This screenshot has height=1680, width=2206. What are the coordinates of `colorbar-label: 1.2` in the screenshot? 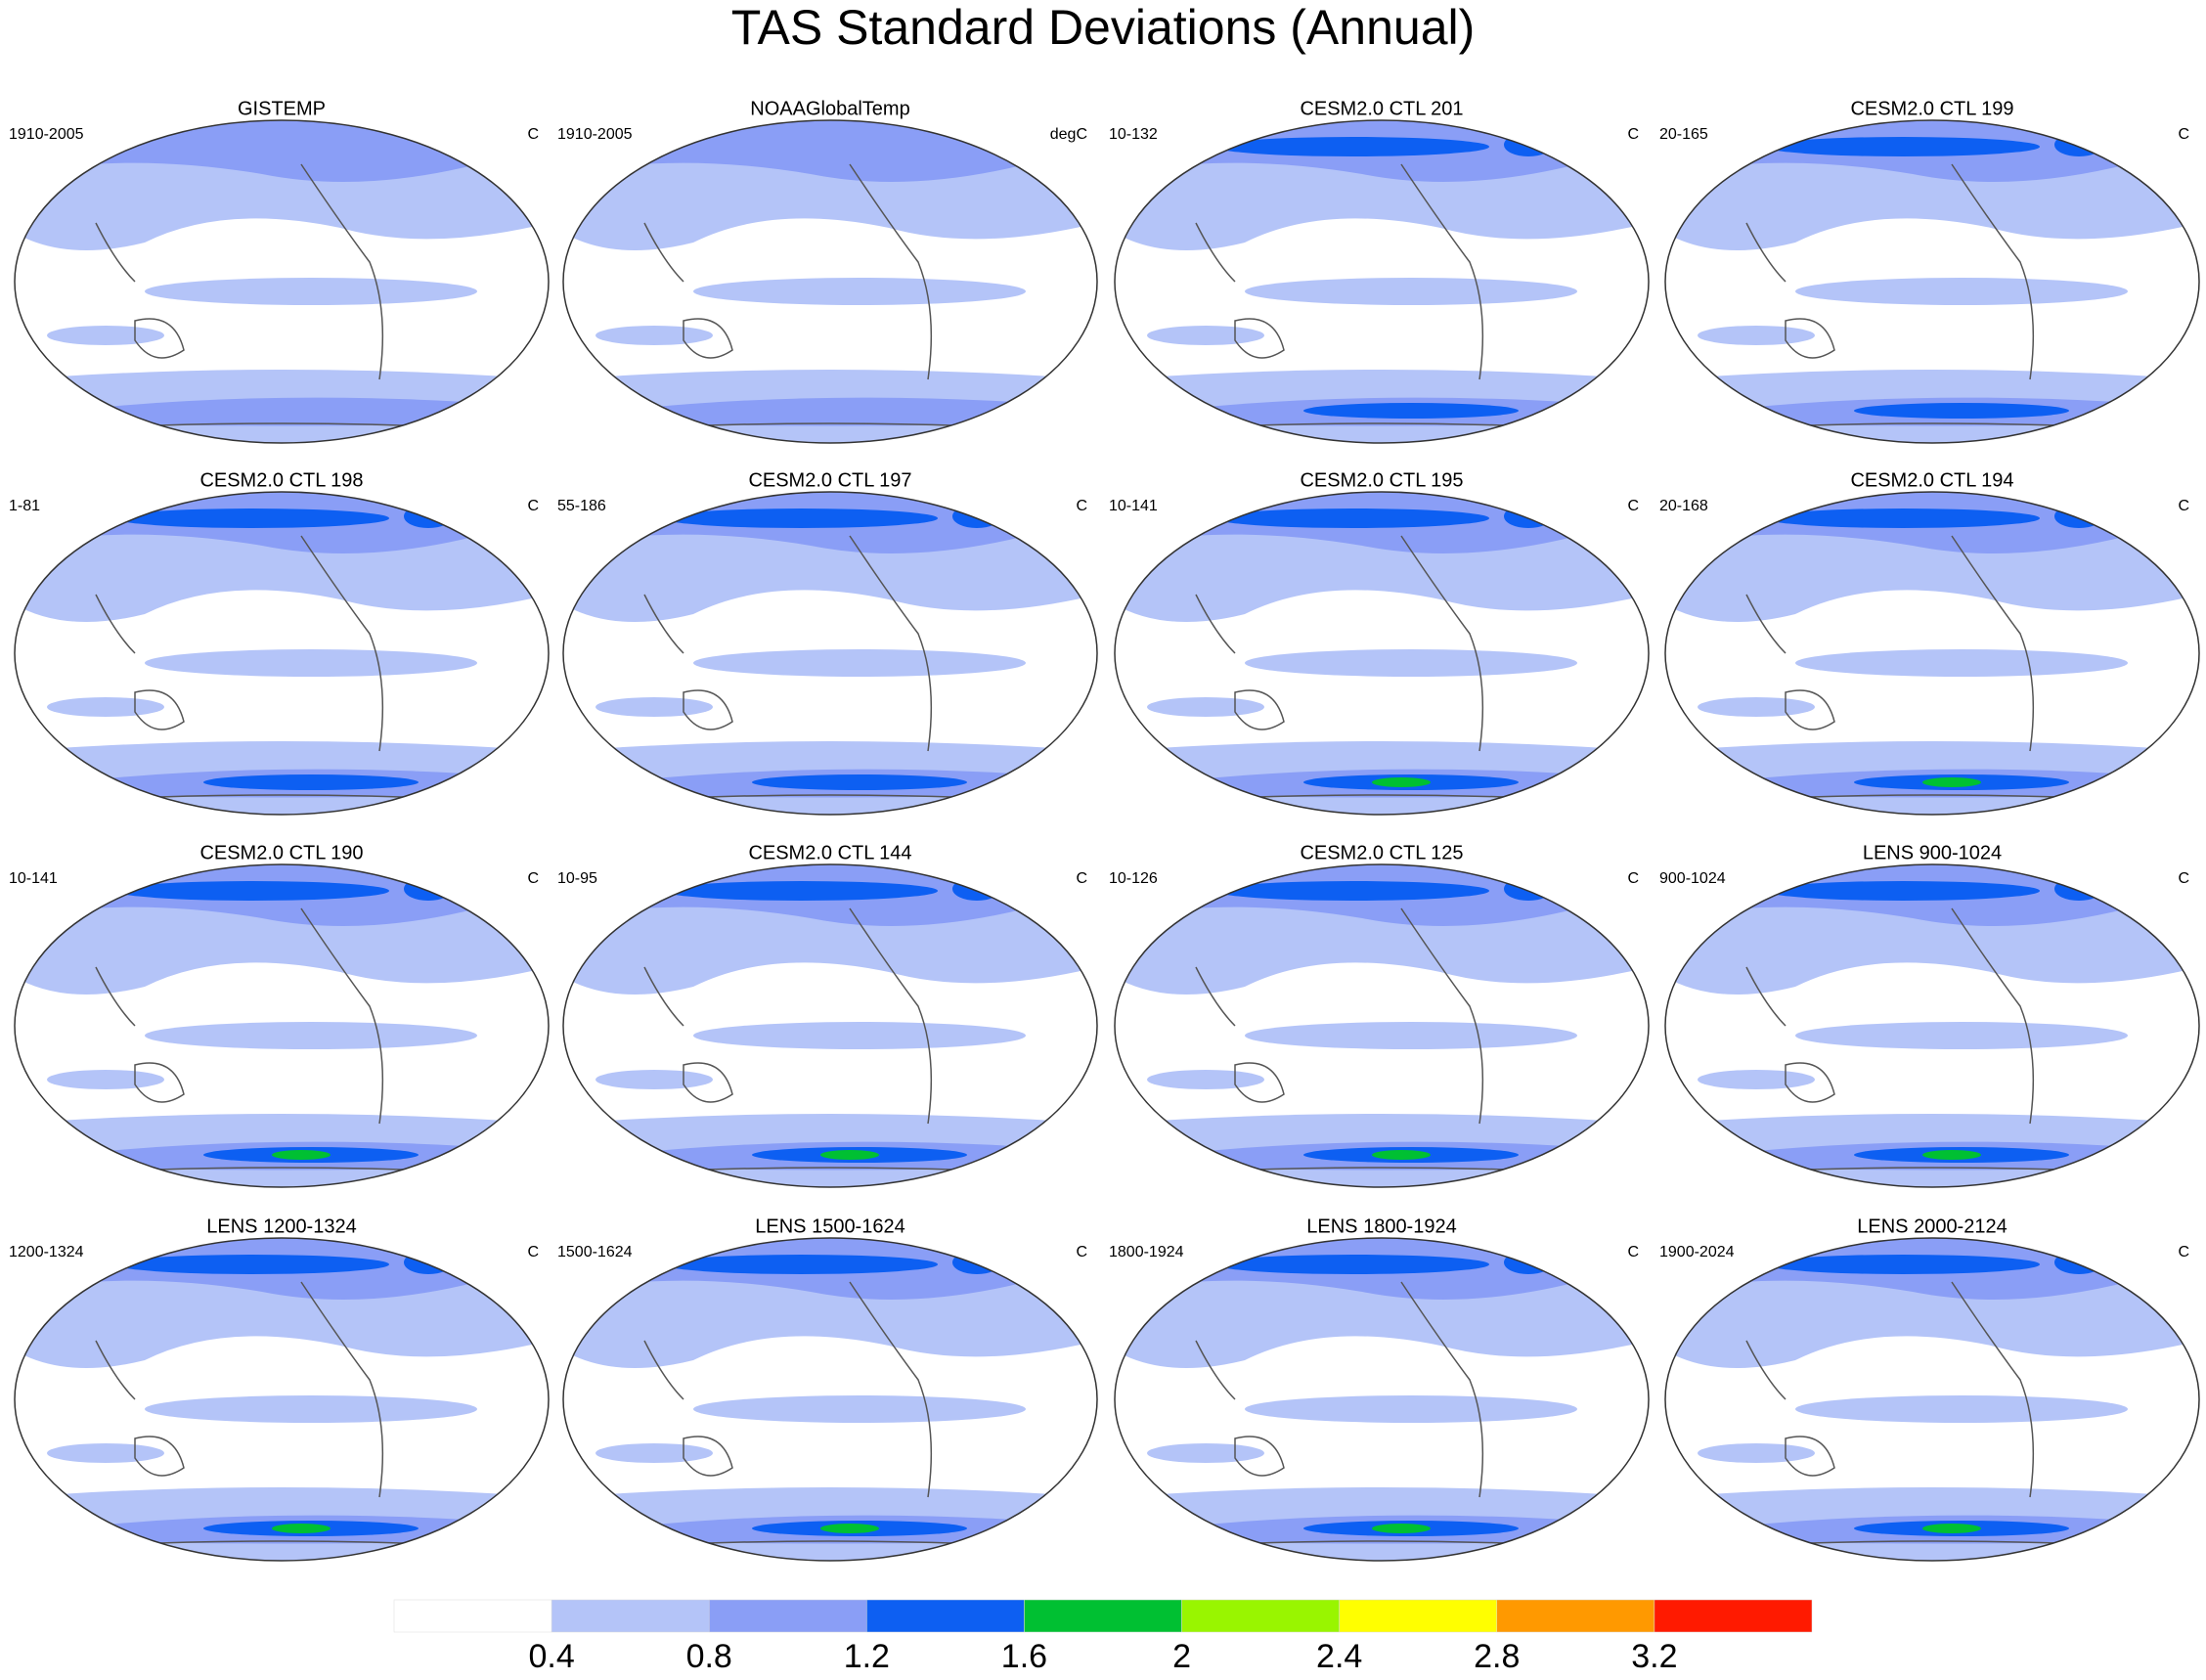 It's located at (867, 1656).